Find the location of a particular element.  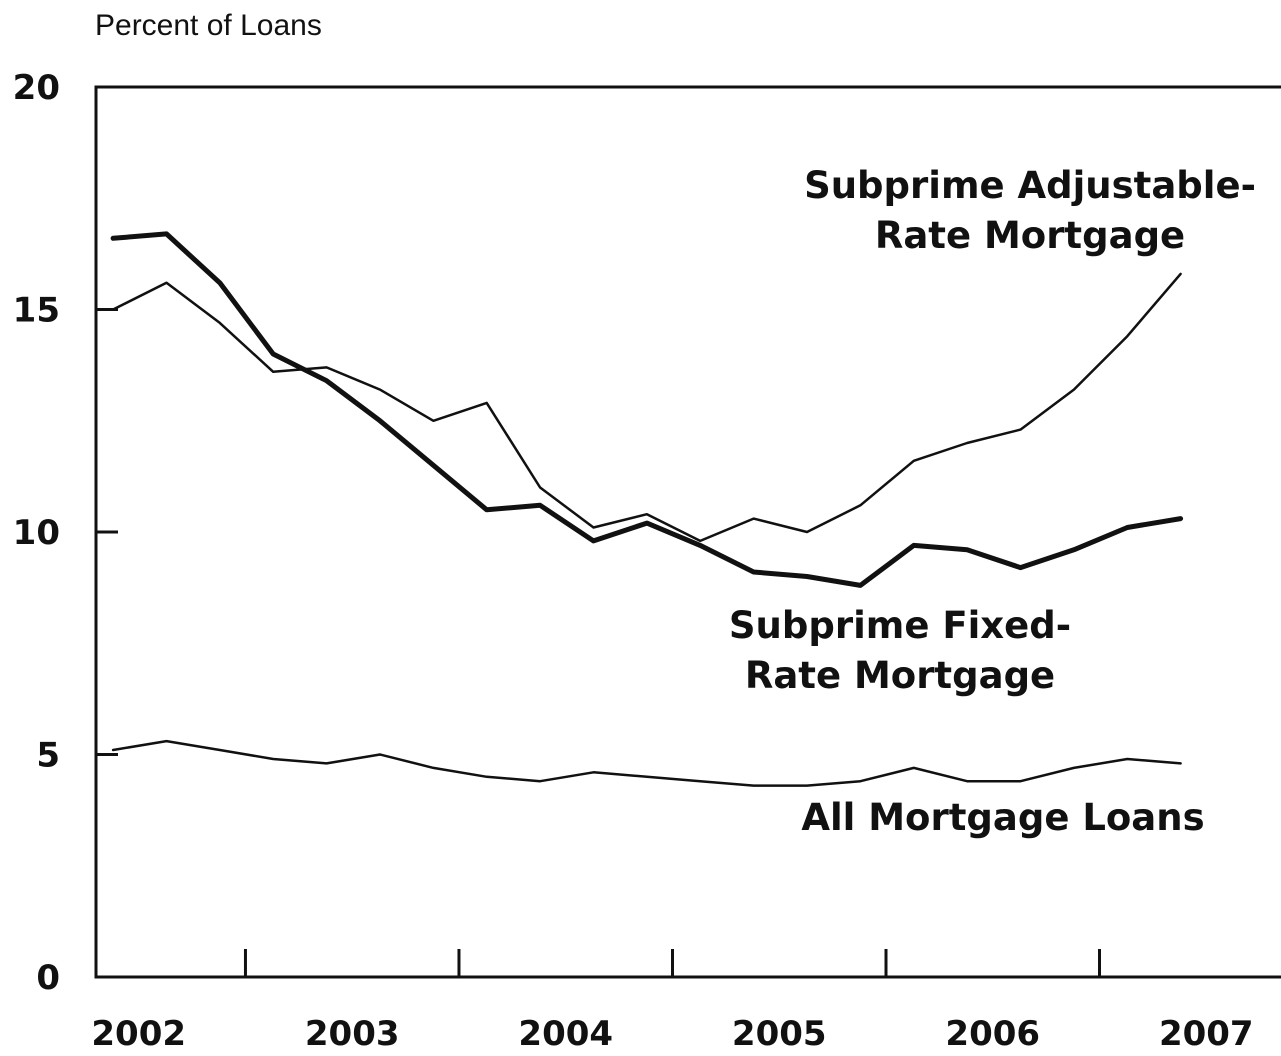

series-annotation-0: Rate Mortgage is located at coordinates (1030, 235).